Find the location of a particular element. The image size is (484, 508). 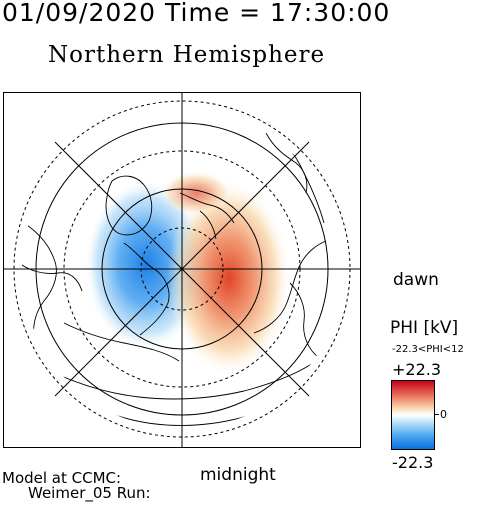

positive-potential-lobe is located at coordinates (196, 193).